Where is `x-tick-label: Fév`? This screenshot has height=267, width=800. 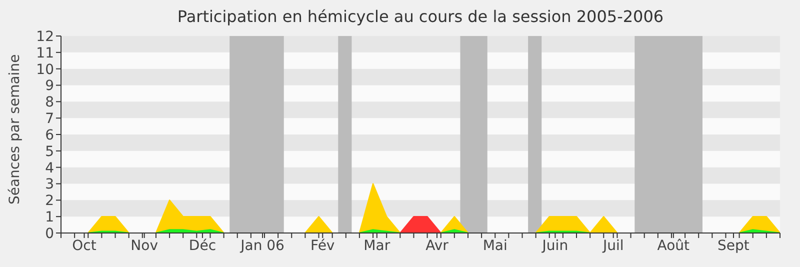 x-tick-label: Fév is located at coordinates (322, 246).